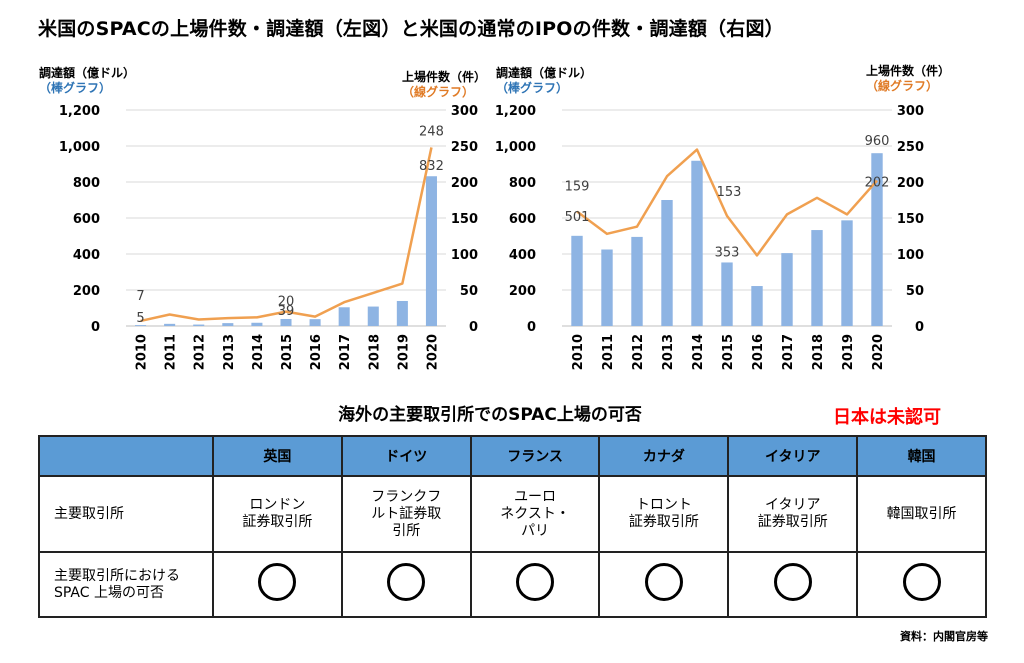 The height and width of the screenshot is (663, 1024). I want to click on table-title: 海外の主要取引所でのSPAC上場の可否, so click(490, 415).